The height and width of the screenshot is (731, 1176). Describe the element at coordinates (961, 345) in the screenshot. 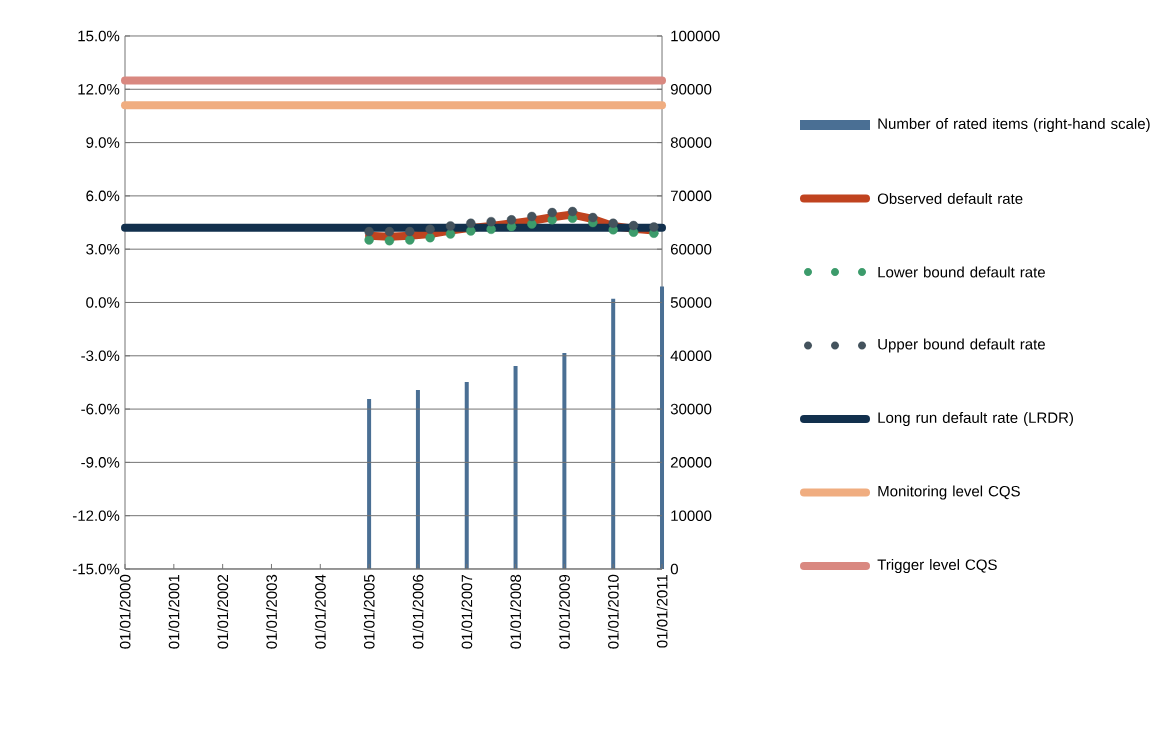

I see `legend-label: Upper bound default rate` at that location.